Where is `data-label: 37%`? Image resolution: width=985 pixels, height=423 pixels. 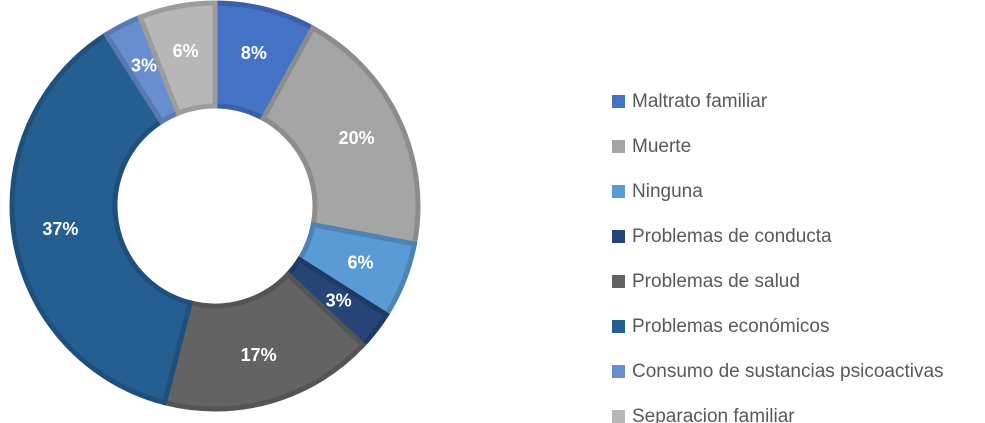
data-label: 37% is located at coordinates (60, 229).